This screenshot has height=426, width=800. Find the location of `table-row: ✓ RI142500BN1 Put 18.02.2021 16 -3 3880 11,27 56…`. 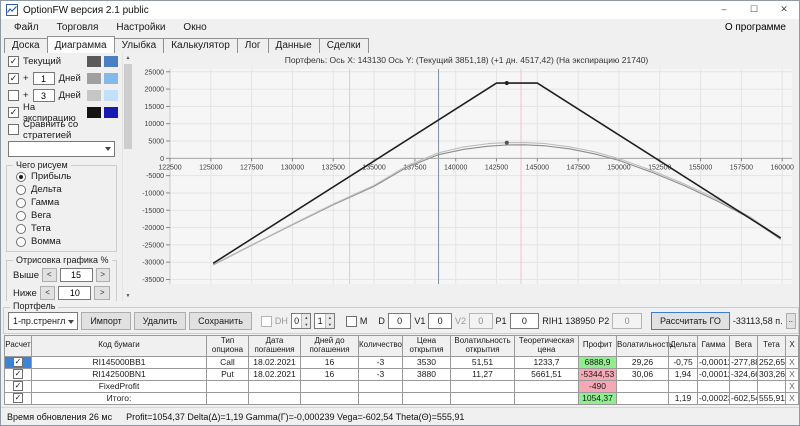

table-row: ✓ RI142500BN1 Put 18.02.2021 16 -3 3880 11,27 56… is located at coordinates (401, 374).